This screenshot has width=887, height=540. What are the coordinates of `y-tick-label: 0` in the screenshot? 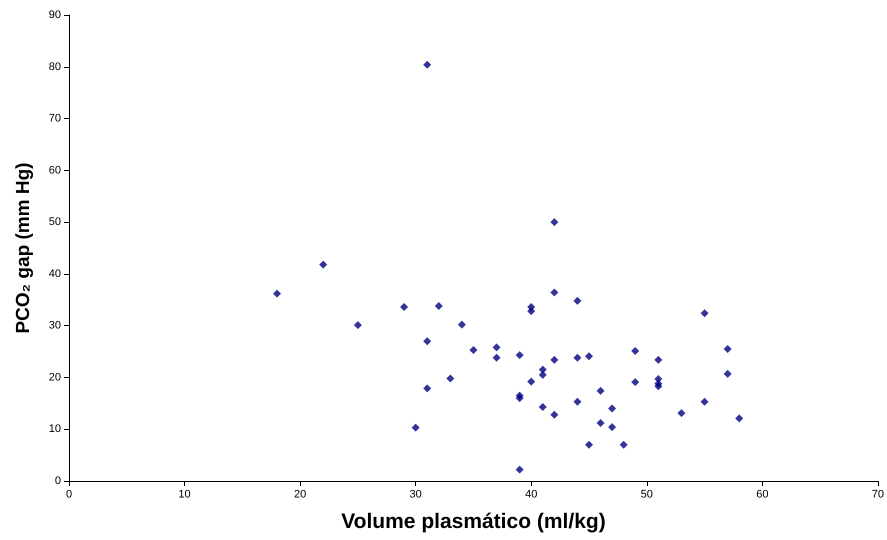 It's located at (57, 481).